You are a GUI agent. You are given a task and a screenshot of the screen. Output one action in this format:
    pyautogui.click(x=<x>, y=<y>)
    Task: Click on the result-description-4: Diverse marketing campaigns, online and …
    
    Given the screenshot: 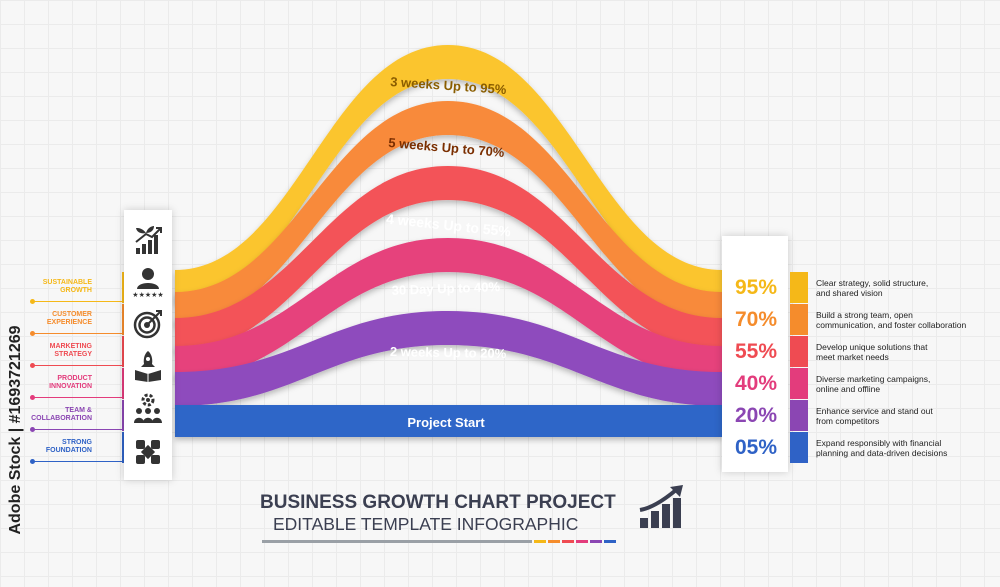 What is the action you would take?
    pyautogui.click(x=873, y=384)
    